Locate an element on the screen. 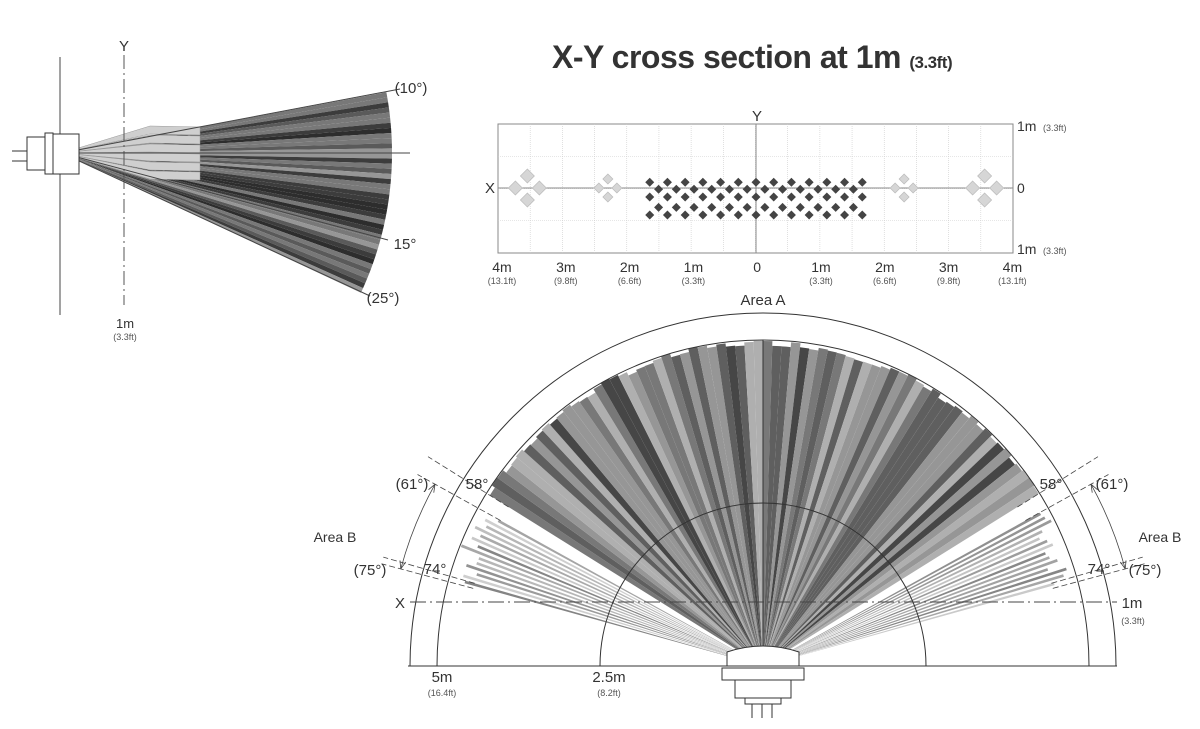  cs-bottom-label: 2m is located at coordinates (629, 267).